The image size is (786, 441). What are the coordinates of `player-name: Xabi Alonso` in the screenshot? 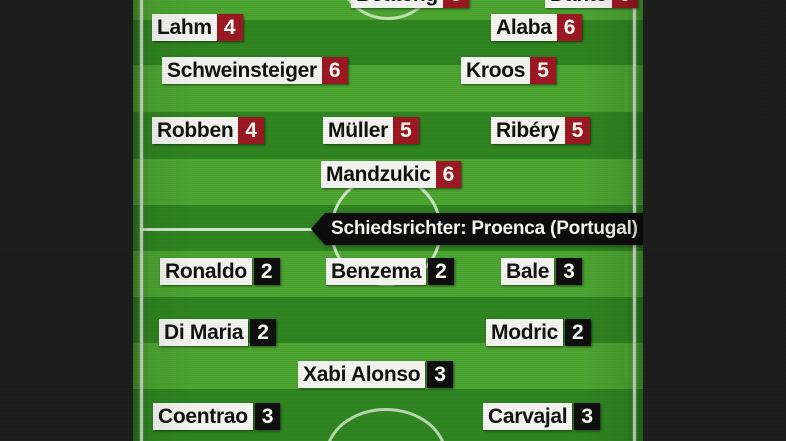 It's located at (362, 374).